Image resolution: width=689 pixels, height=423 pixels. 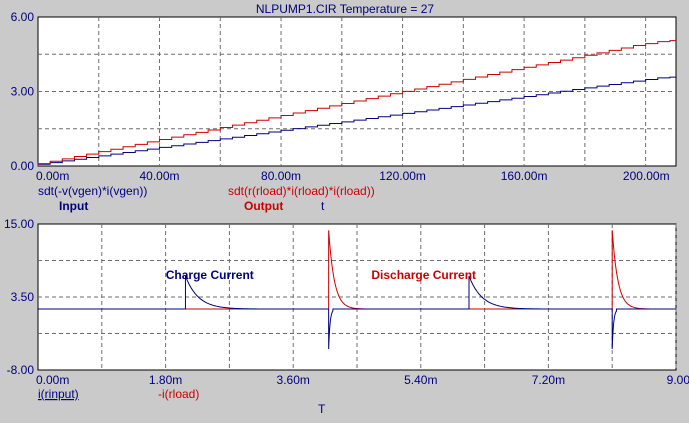 I want to click on top-y-tick-label: 3.00, so click(x=23, y=92).